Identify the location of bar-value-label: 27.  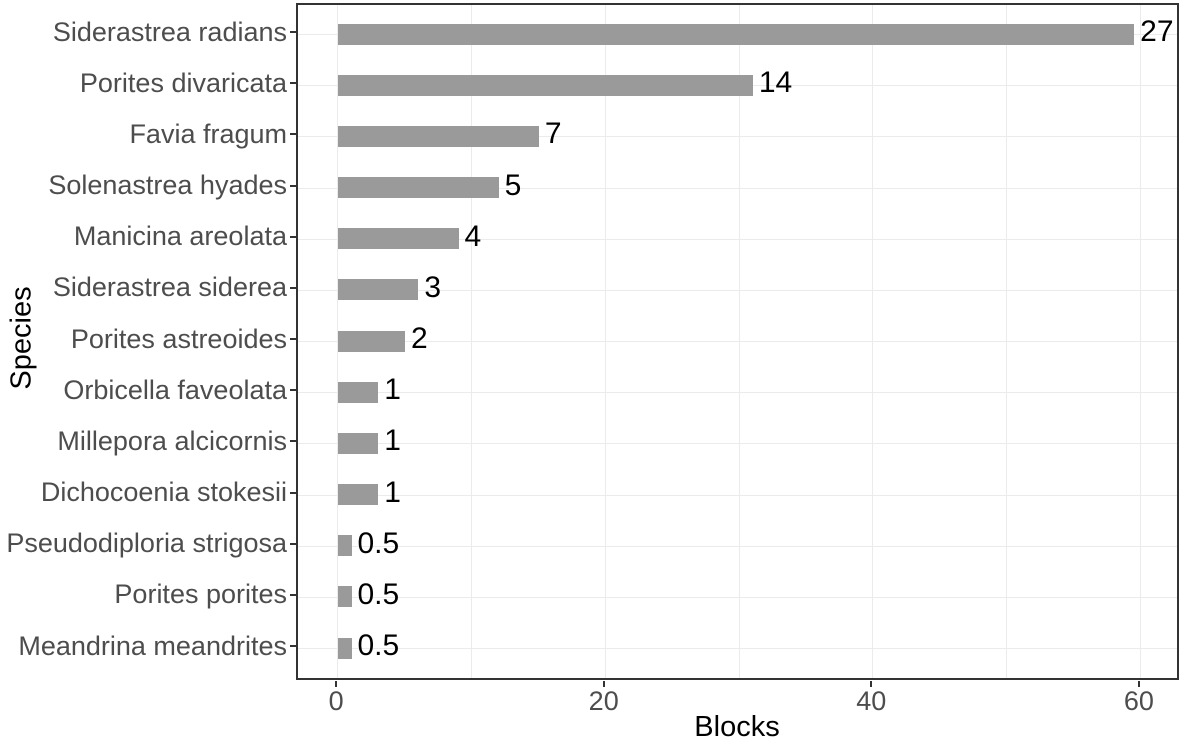
(1157, 31).